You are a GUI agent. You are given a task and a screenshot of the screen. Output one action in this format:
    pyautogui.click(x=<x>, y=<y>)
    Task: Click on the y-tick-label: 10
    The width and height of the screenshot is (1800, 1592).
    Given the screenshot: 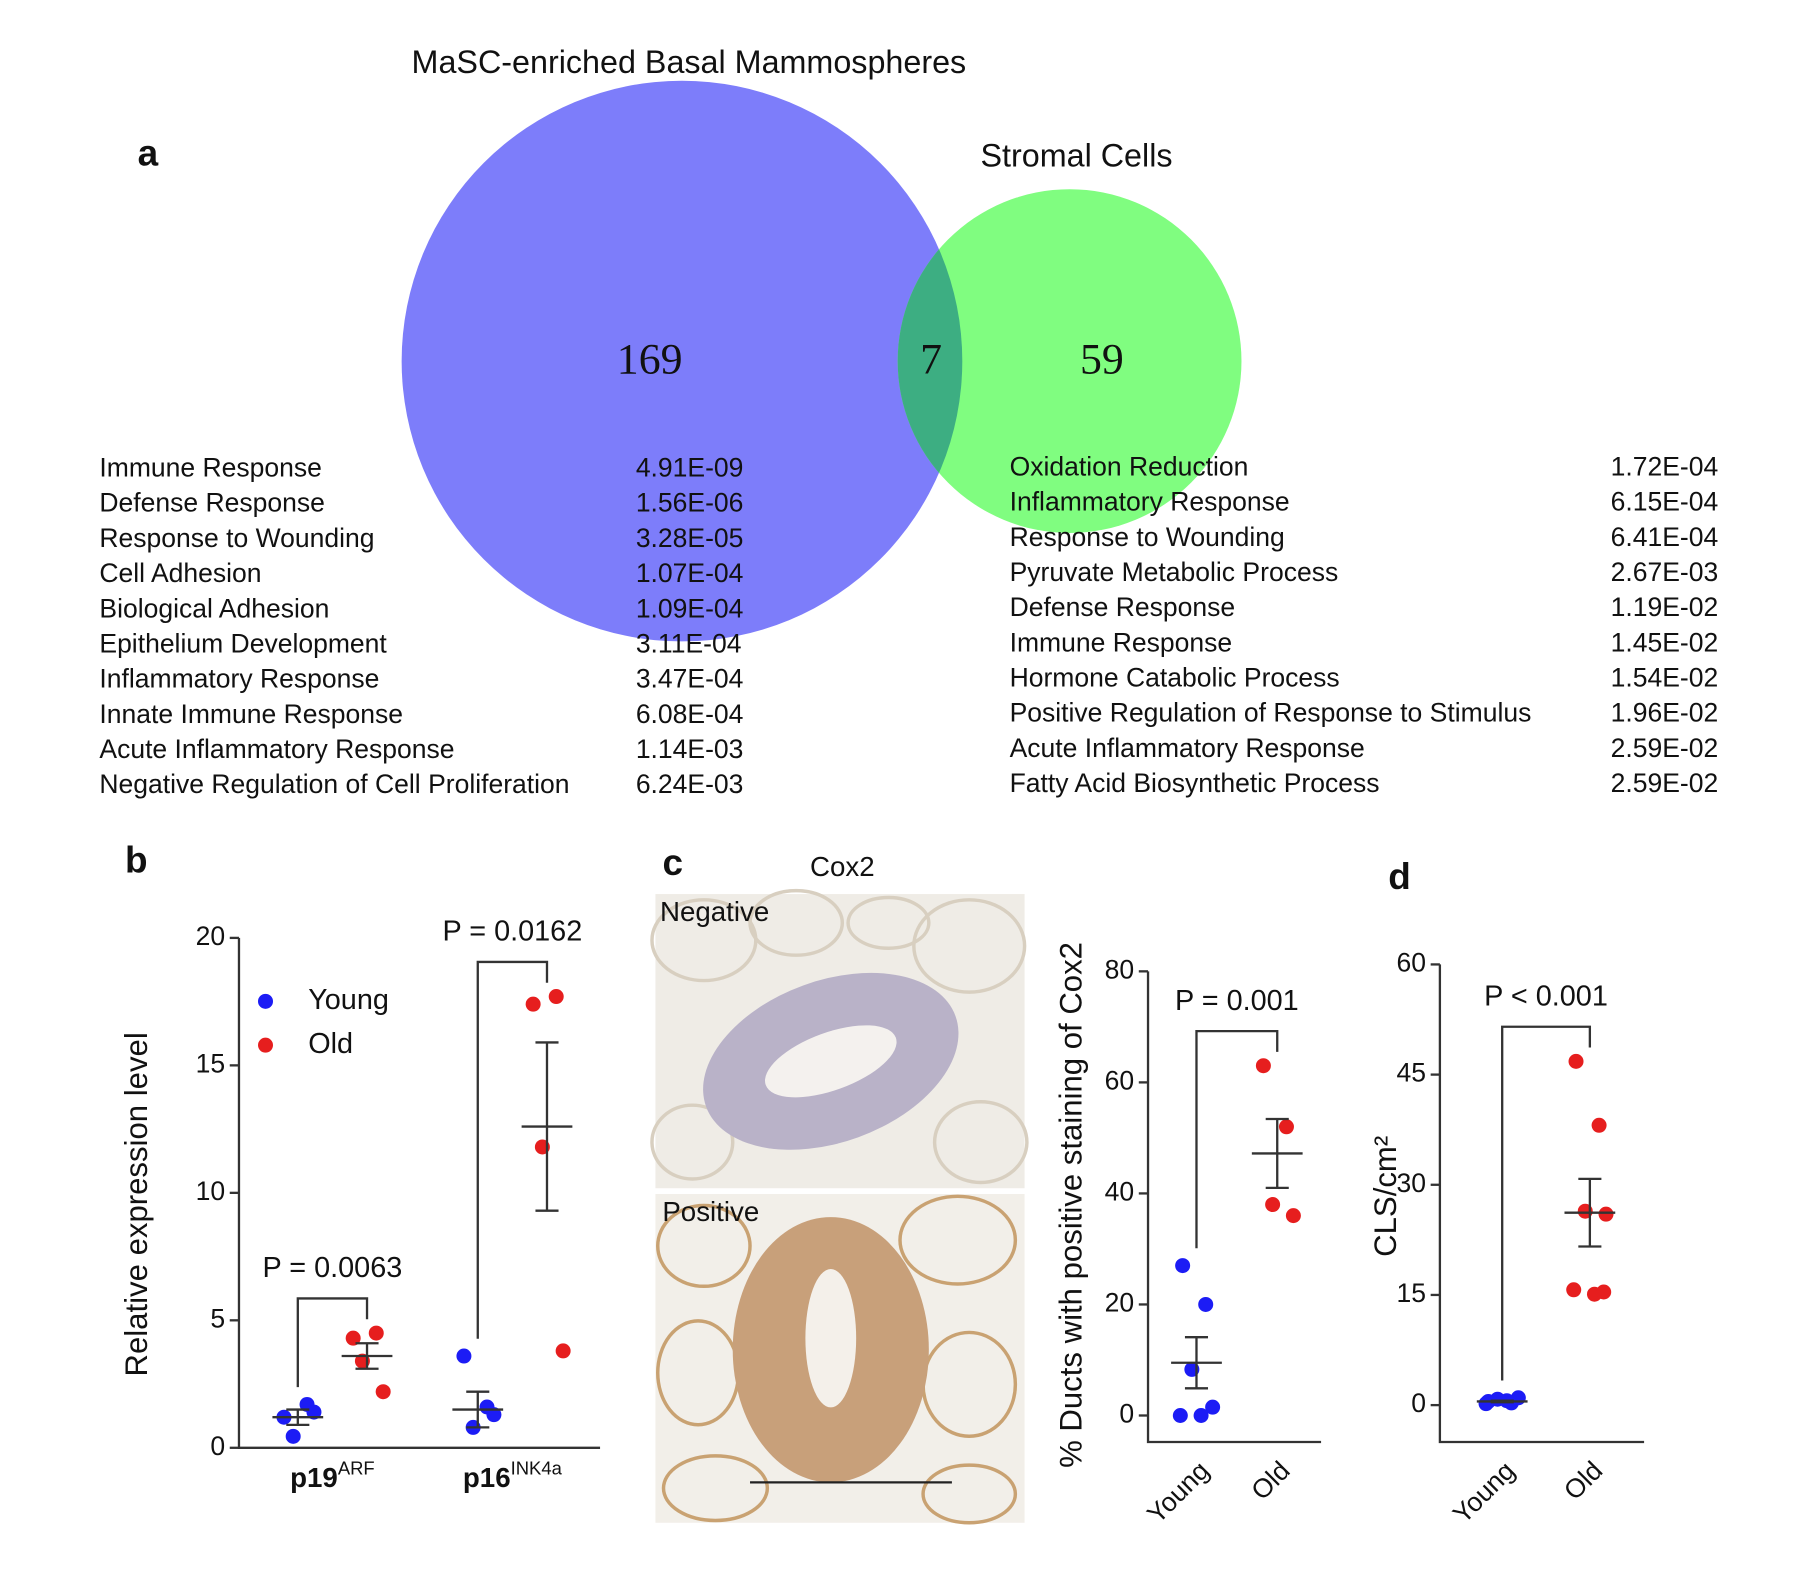 What is the action you would take?
    pyautogui.click(x=211, y=1191)
    